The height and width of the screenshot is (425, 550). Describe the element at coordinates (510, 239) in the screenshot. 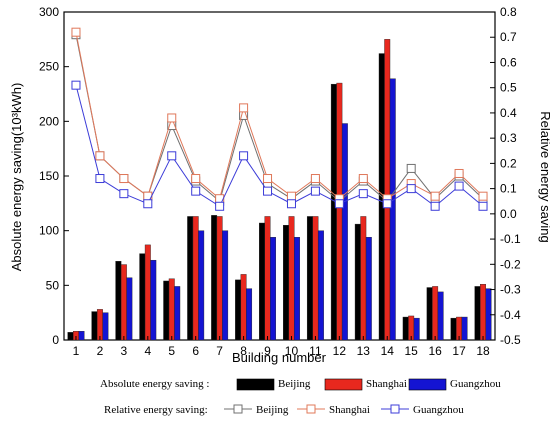

I see `y-right-tick-label: -0.1` at that location.